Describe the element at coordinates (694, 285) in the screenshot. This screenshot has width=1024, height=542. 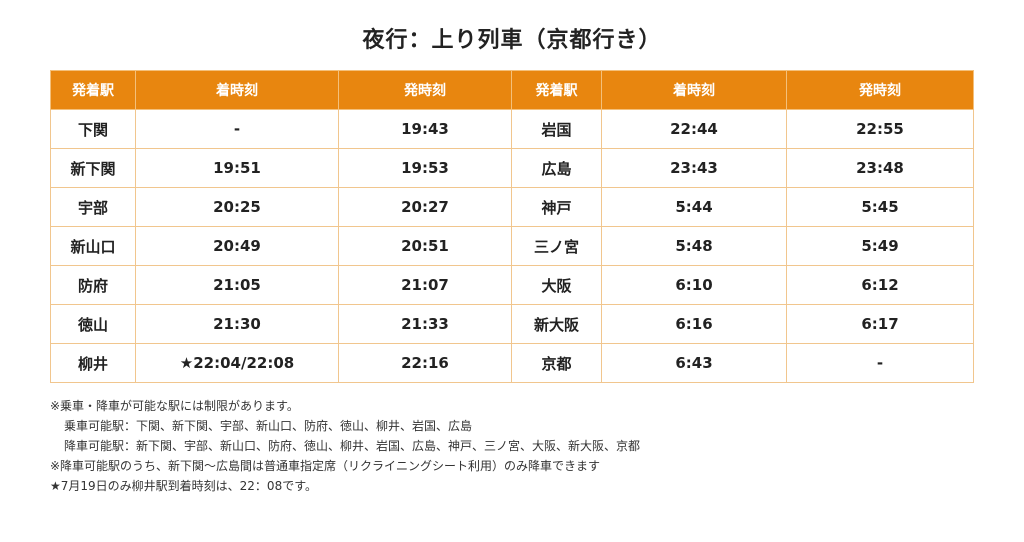
I see `arrival-cell: 6:10` at that location.